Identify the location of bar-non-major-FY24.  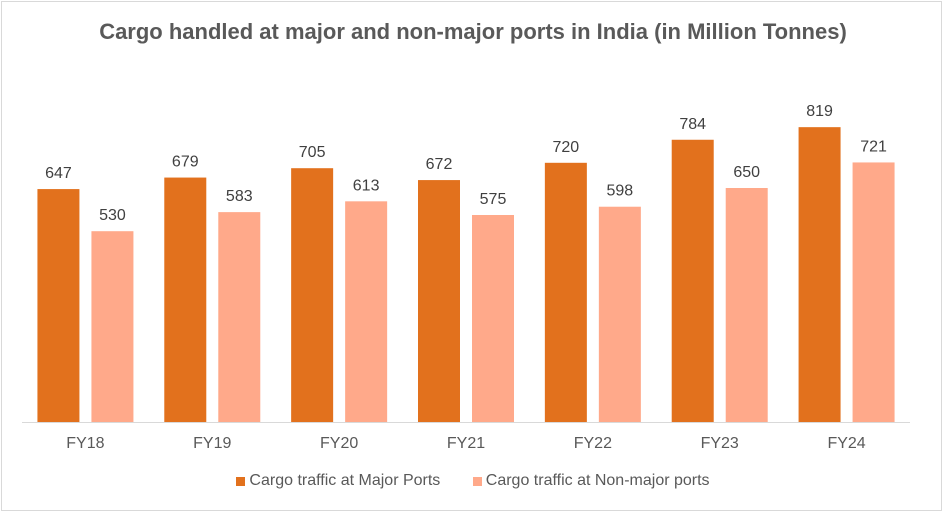
(873, 292).